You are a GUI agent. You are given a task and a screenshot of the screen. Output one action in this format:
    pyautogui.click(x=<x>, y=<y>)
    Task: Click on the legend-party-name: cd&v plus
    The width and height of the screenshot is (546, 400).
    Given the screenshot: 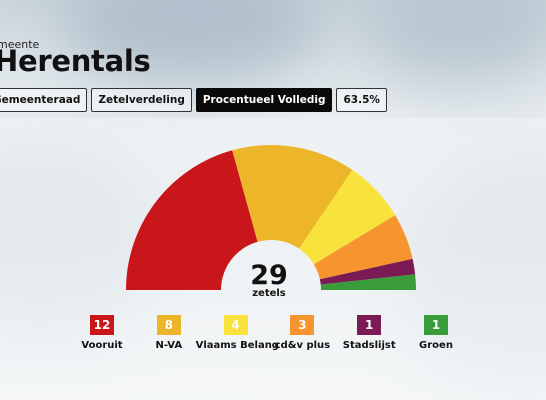 What is the action you would take?
    pyautogui.click(x=302, y=345)
    